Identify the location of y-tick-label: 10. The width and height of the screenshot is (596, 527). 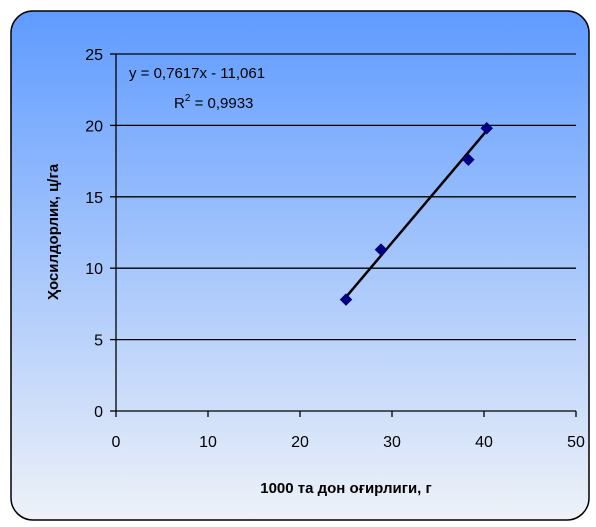
(94, 269).